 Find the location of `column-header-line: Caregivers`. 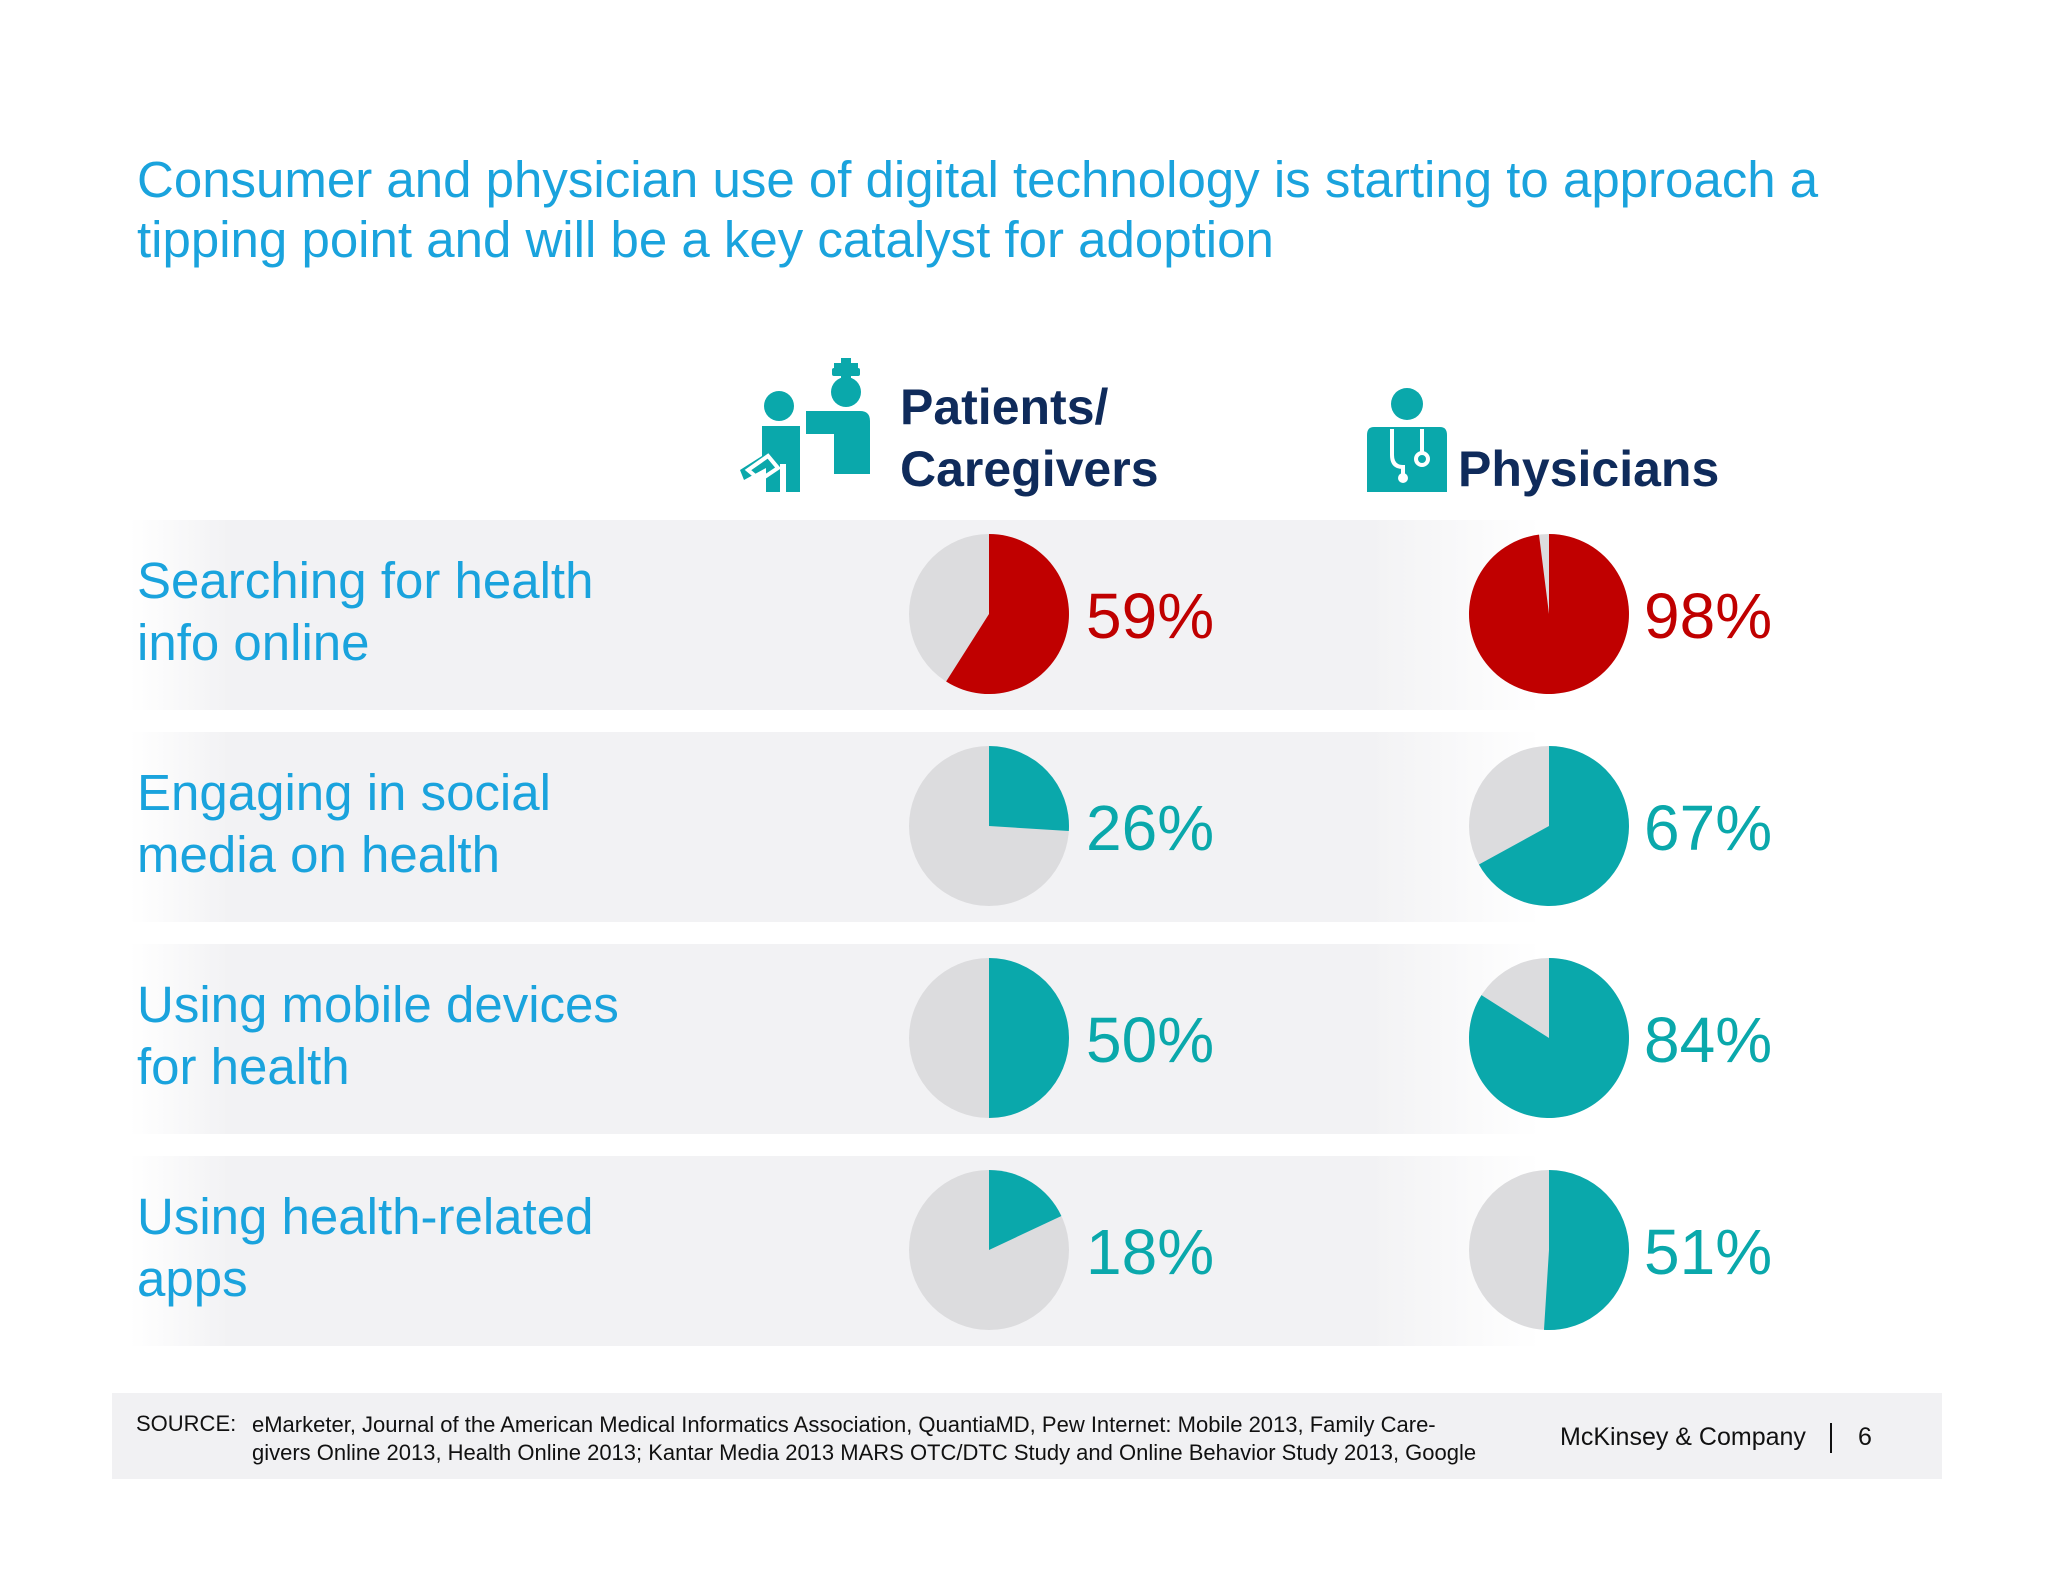

column-header-line: Caregivers is located at coordinates (1029, 469).